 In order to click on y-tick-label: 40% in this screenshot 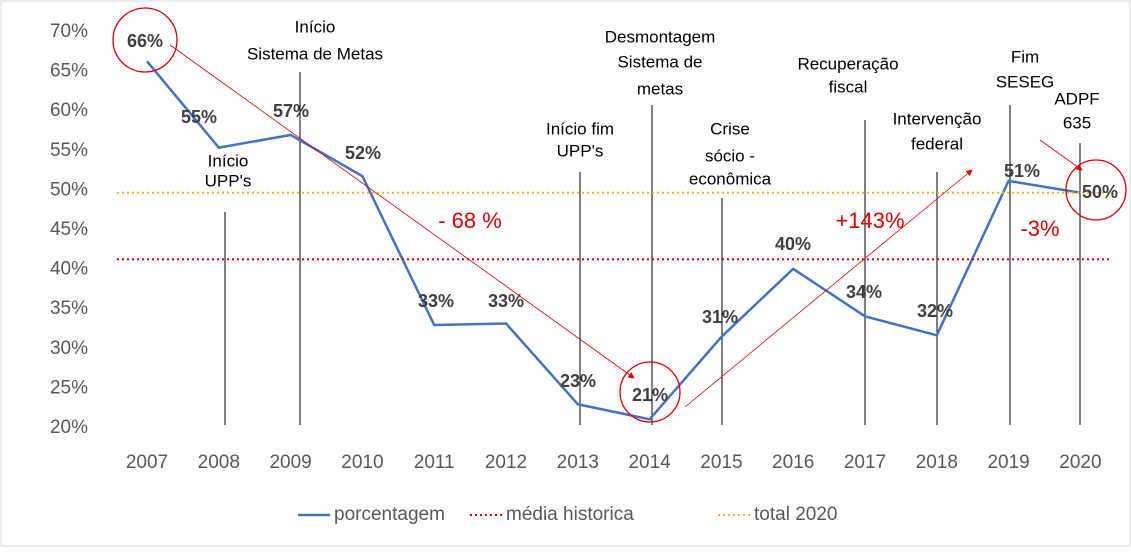, I will do `click(69, 269)`.